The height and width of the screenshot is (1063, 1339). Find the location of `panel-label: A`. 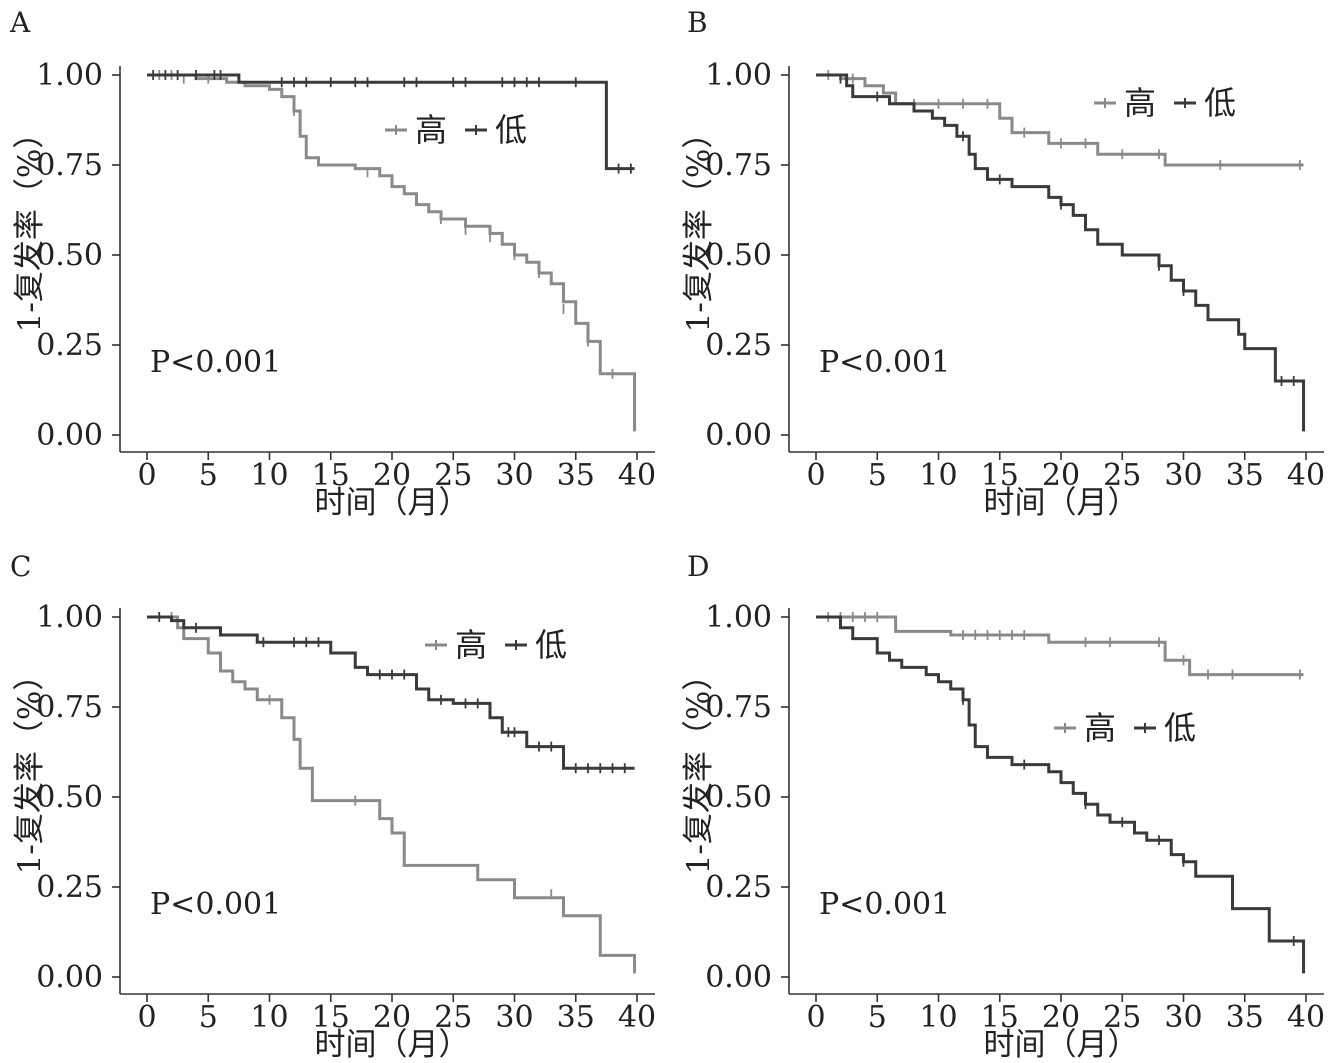

panel-label: A is located at coordinates (20, 22).